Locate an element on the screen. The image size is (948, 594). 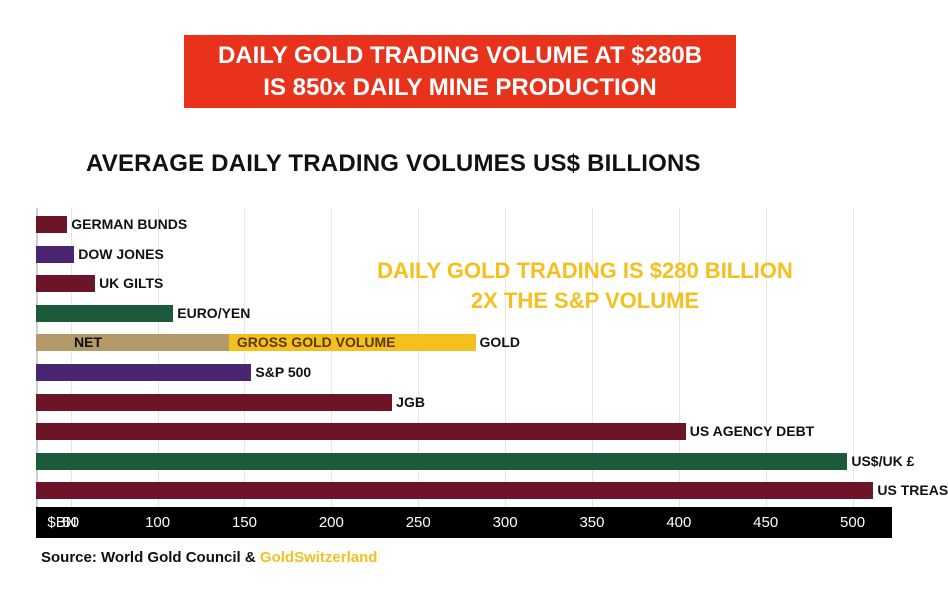
x-tick-250: 250 is located at coordinates (418, 522).